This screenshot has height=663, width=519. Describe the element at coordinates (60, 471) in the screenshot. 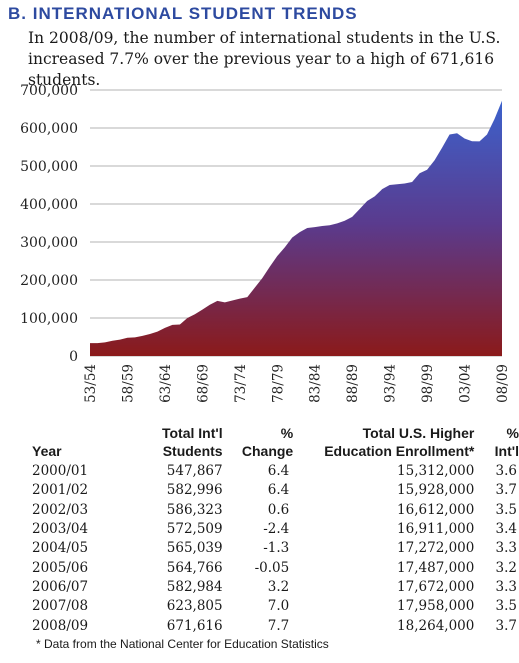

I see `cell-year: 2000/01` at that location.